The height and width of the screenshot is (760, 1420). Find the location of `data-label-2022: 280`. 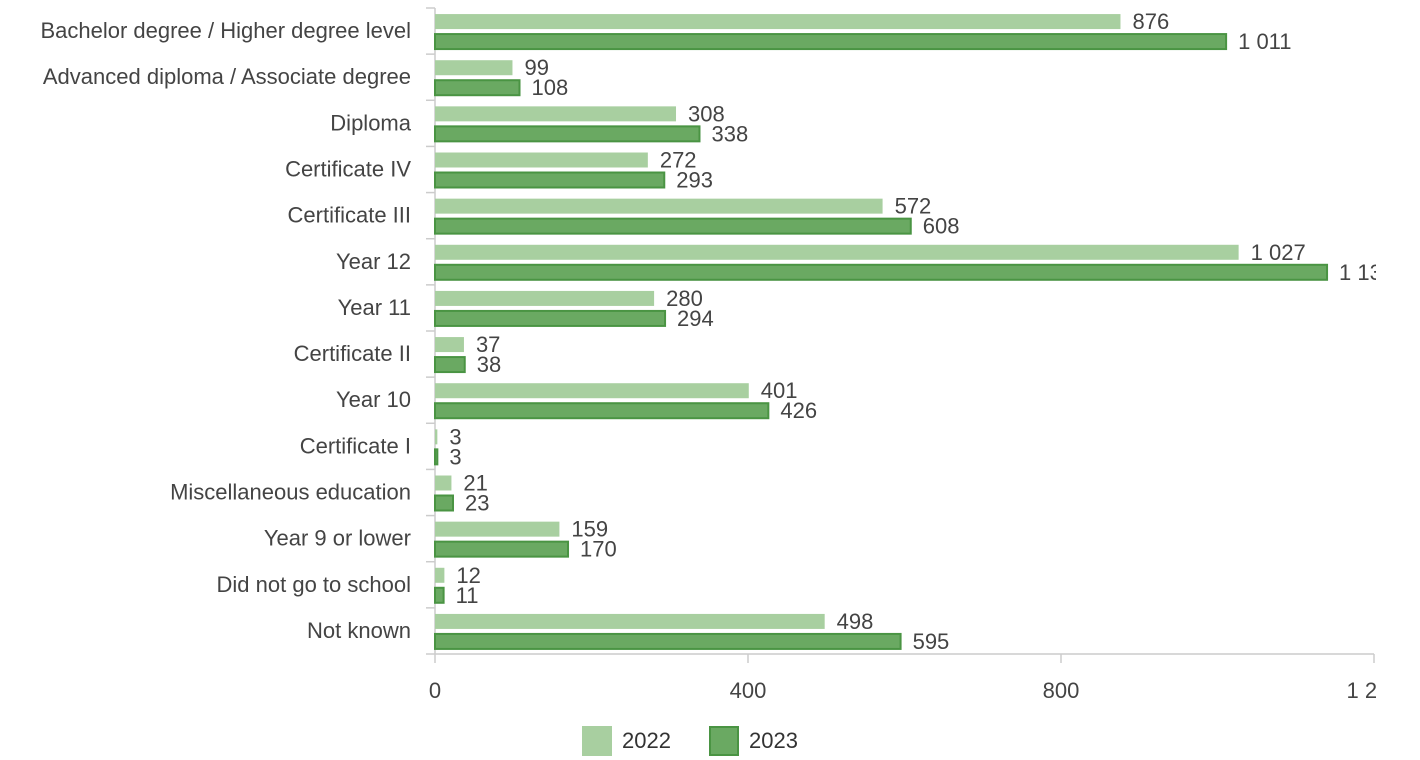

data-label-2022: 280 is located at coordinates (684, 298).